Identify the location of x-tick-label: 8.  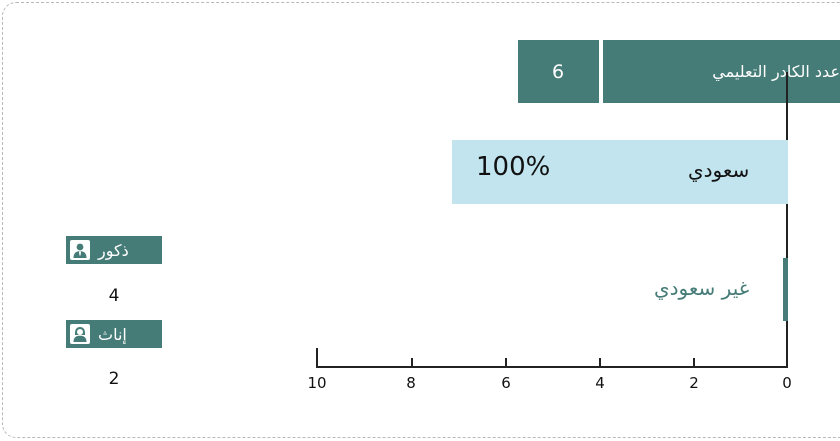
(411, 383).